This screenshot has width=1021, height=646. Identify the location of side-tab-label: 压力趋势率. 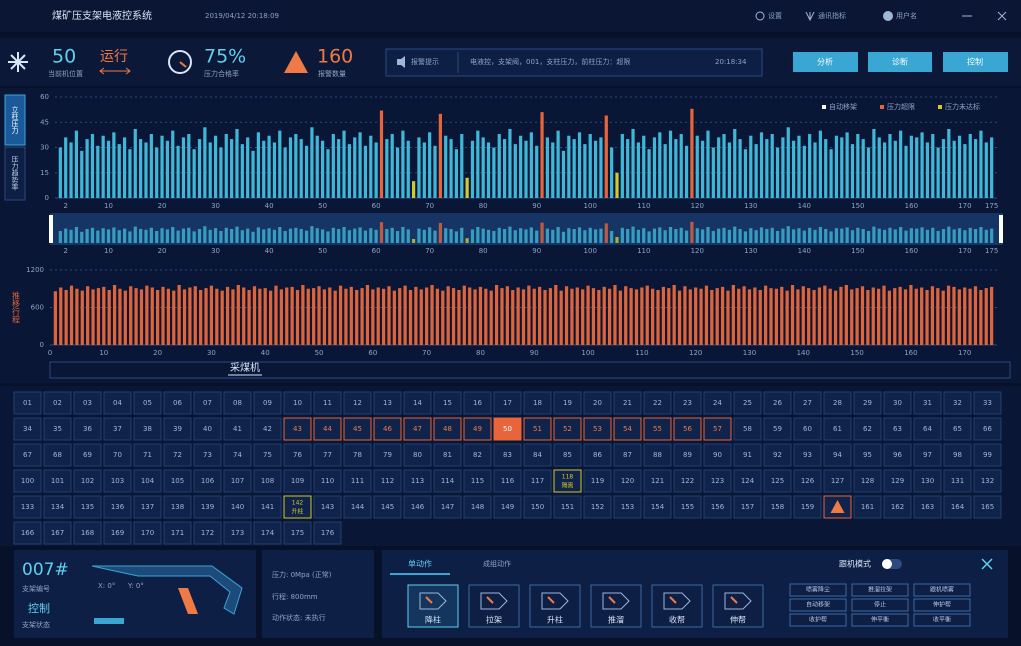
(15, 174).